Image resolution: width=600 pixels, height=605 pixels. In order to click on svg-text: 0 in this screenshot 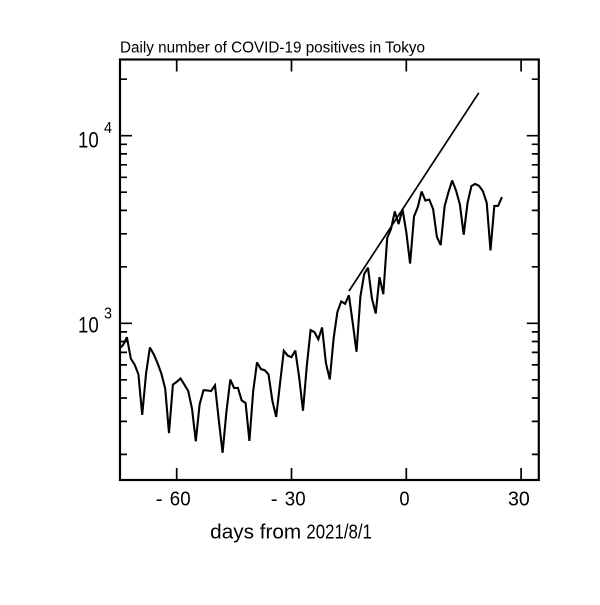, I will do `click(404, 499)`.